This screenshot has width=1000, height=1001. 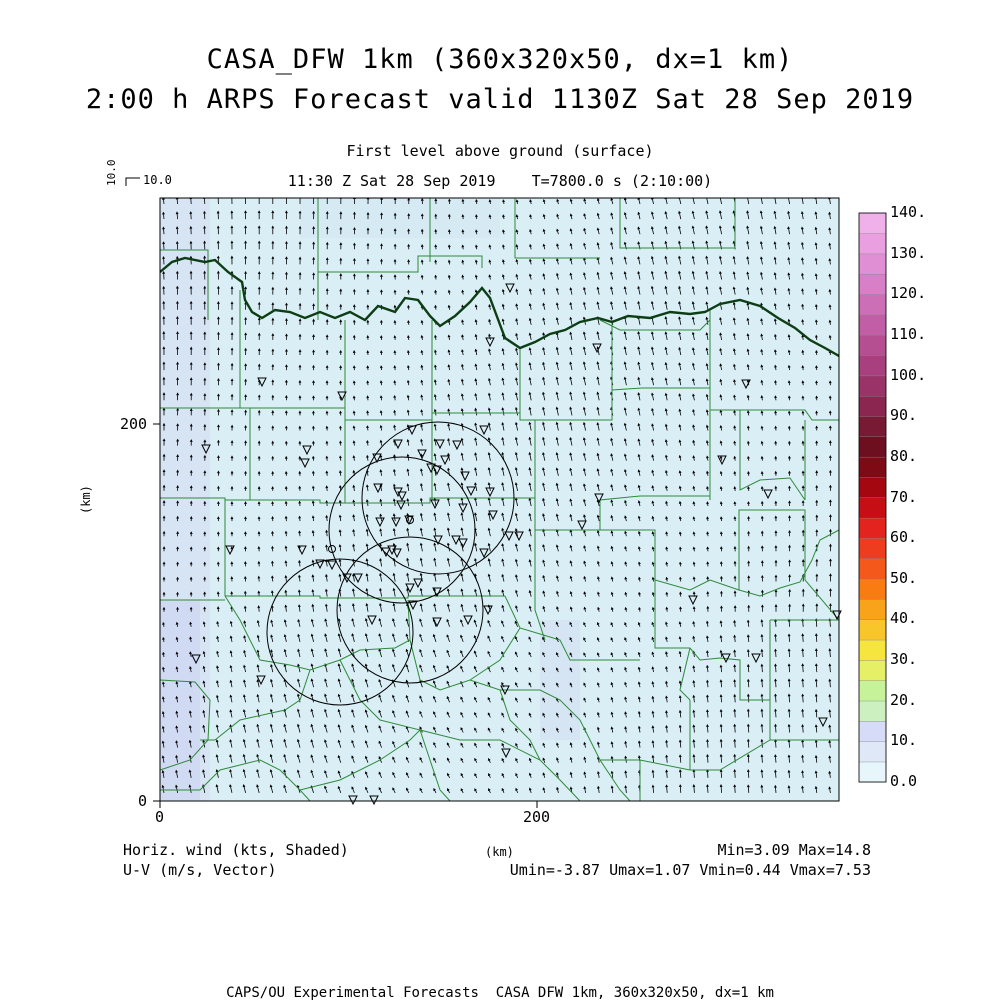 What do you see at coordinates (402, 496) in the screenshot?
I see `station-marker` at bounding box center [402, 496].